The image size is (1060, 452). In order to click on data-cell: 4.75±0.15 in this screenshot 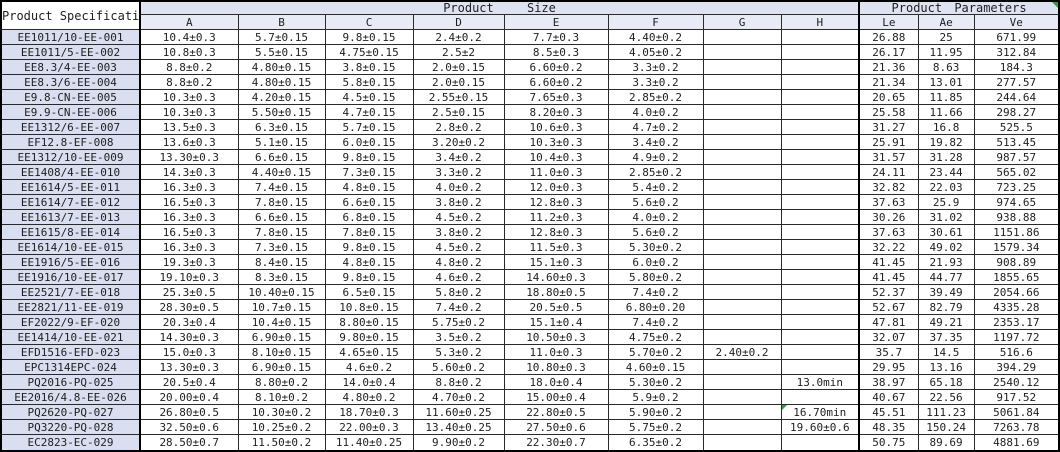, I will do `click(369, 52)`.